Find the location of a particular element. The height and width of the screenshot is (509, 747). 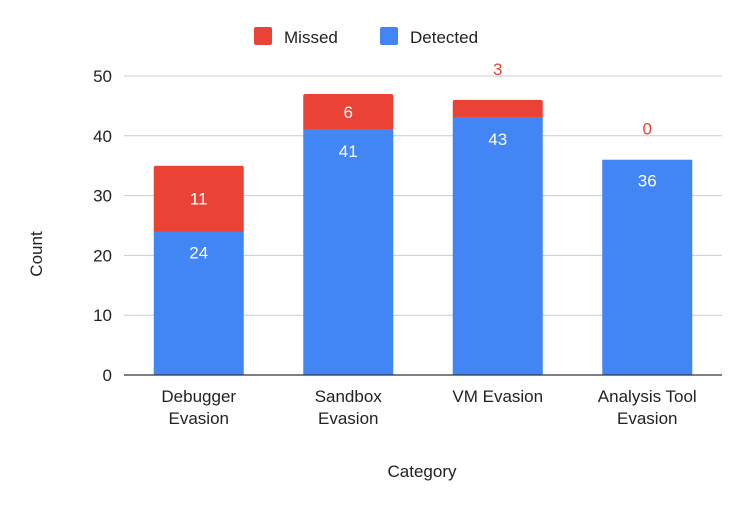

y-axis-title: Count is located at coordinates (36, 254).